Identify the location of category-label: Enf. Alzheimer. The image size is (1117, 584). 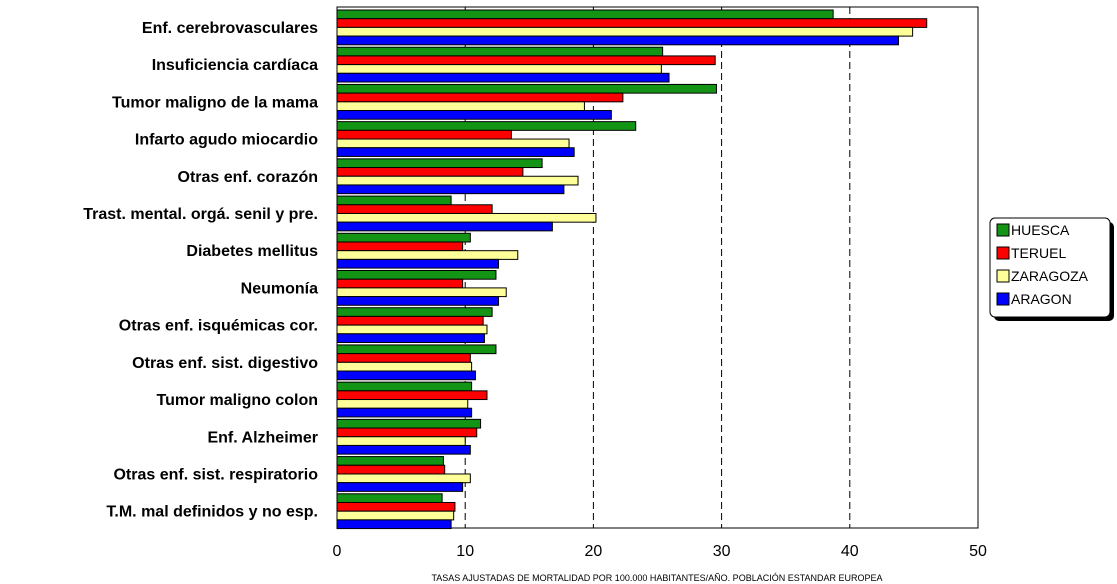
(262, 437).